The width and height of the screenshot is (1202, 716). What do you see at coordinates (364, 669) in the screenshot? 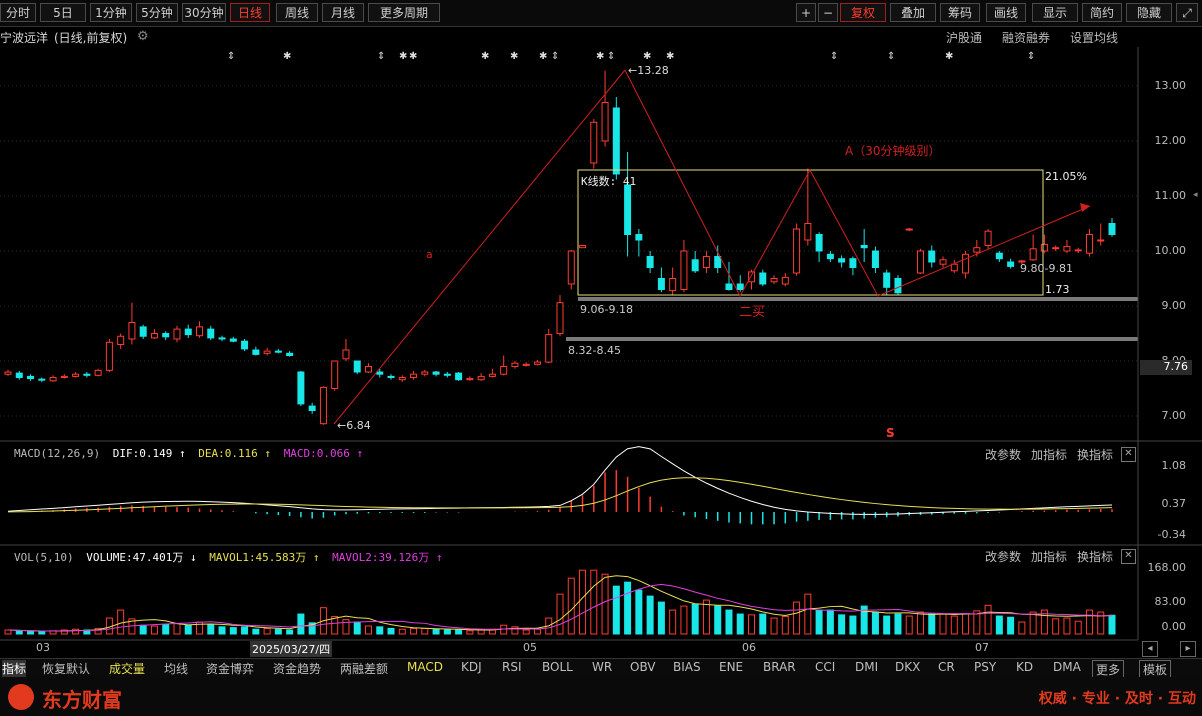
I see `indicator-tab-6: 两融差额` at bounding box center [364, 669].